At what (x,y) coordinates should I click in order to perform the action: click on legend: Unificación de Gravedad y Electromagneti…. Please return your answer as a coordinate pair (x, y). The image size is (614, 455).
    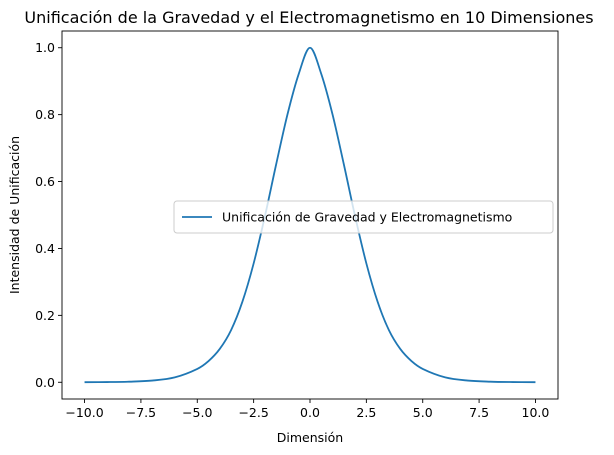
    Looking at the image, I should click on (363, 217).